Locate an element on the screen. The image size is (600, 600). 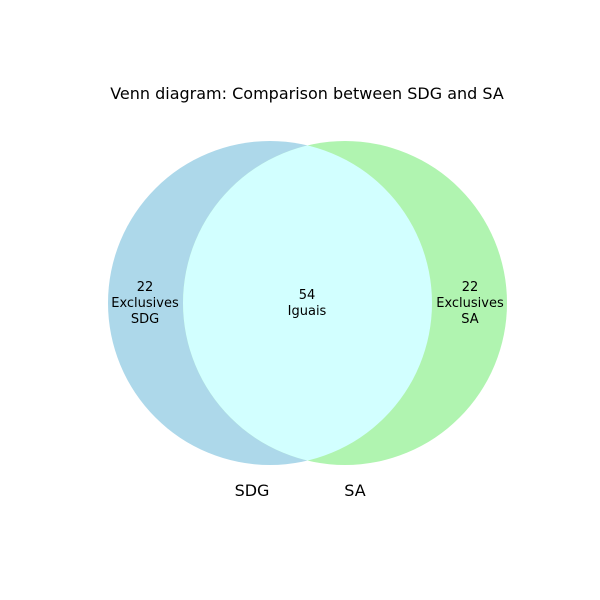
set-label-sdg: SDG is located at coordinates (252, 490).